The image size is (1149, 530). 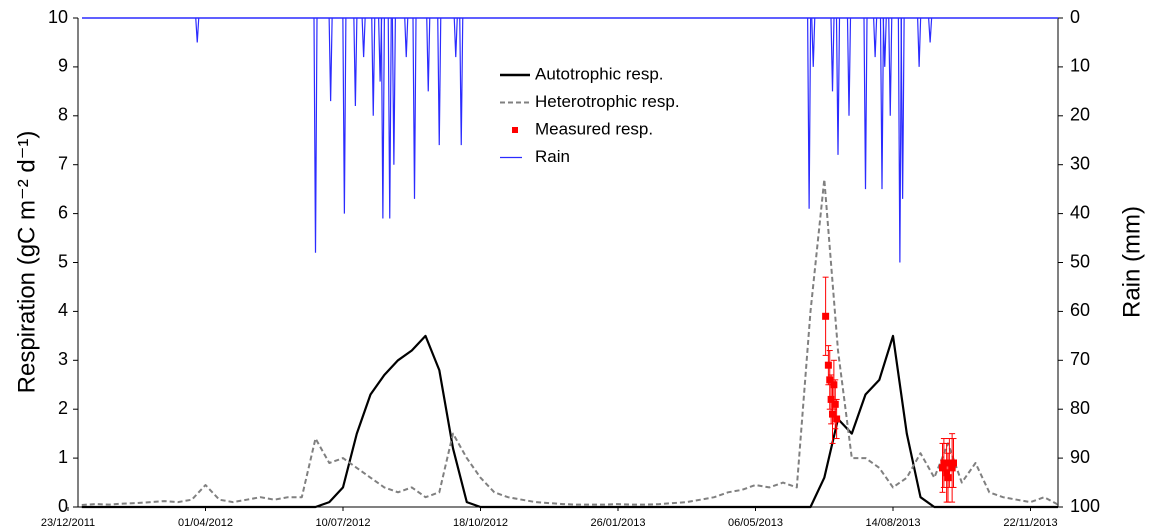 I want to click on legend-label: Heterotrophic resp., so click(x=607, y=101).